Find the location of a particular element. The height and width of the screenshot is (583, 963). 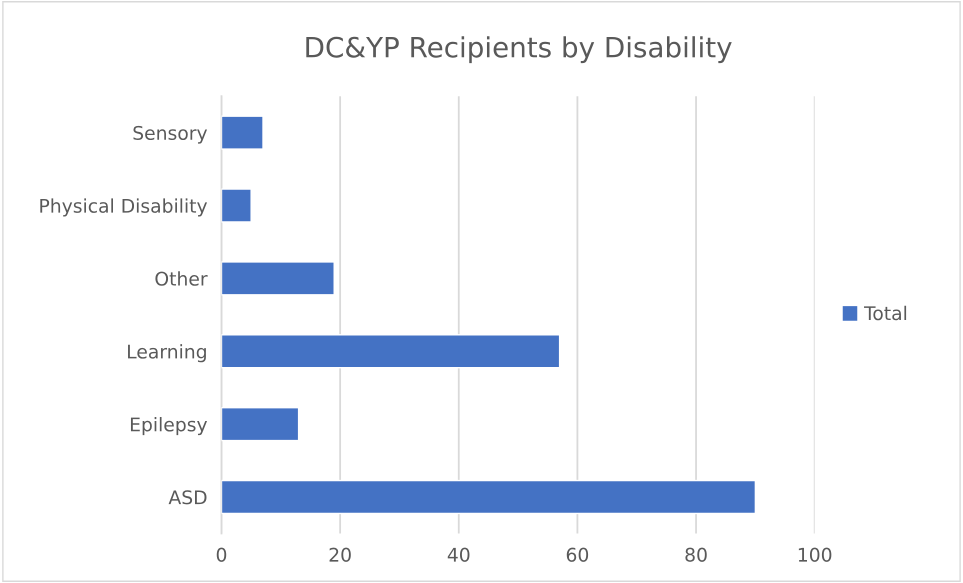

y-tick-label: Learning is located at coordinates (167, 353).